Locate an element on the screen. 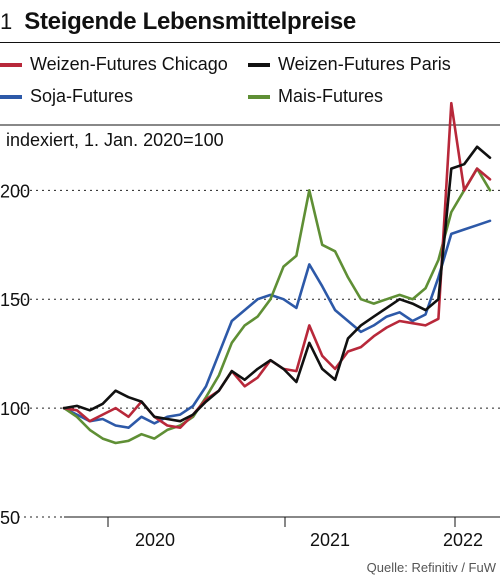  chart-subtitle: indexiert, 1. Jan. 2020=100 is located at coordinates (115, 140).